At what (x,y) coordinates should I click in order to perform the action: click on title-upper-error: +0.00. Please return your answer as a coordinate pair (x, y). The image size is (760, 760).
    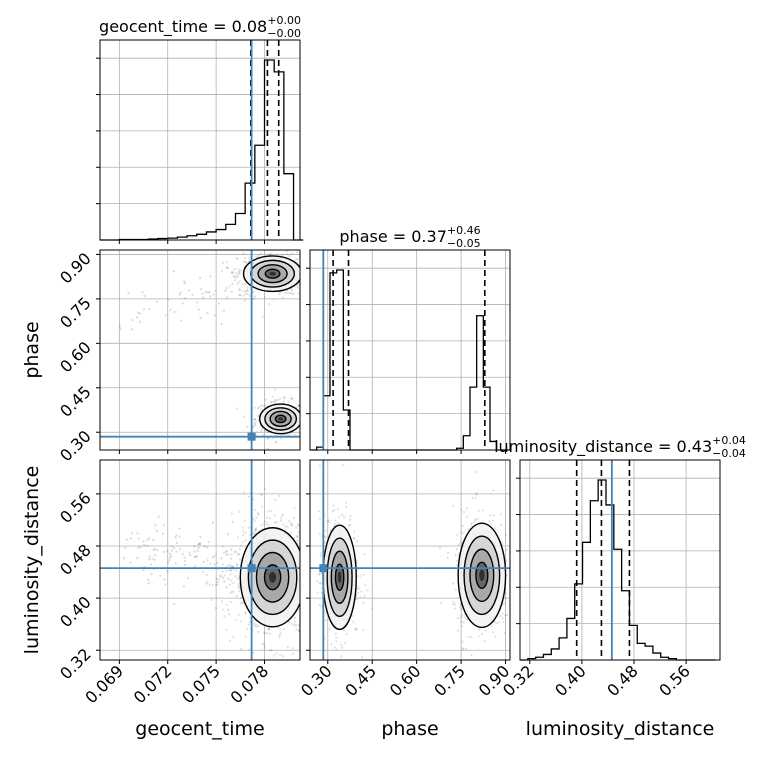
    Looking at the image, I should click on (284, 20).